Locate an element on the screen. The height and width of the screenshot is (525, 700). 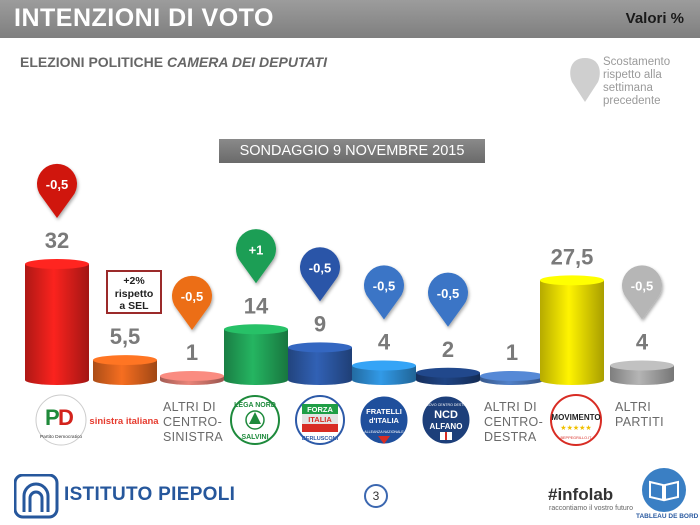
altri-partiti-label: ALTRI PARTITI is located at coordinates (639, 415).